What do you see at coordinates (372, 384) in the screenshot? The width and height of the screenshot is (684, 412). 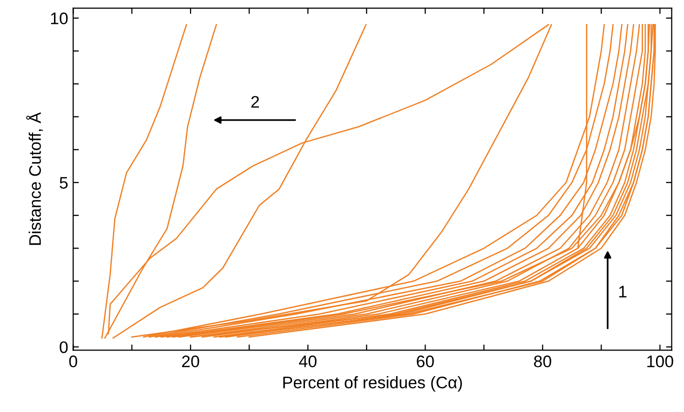 I see `x-axis-title: Percent of residues (Cα)` at bounding box center [372, 384].